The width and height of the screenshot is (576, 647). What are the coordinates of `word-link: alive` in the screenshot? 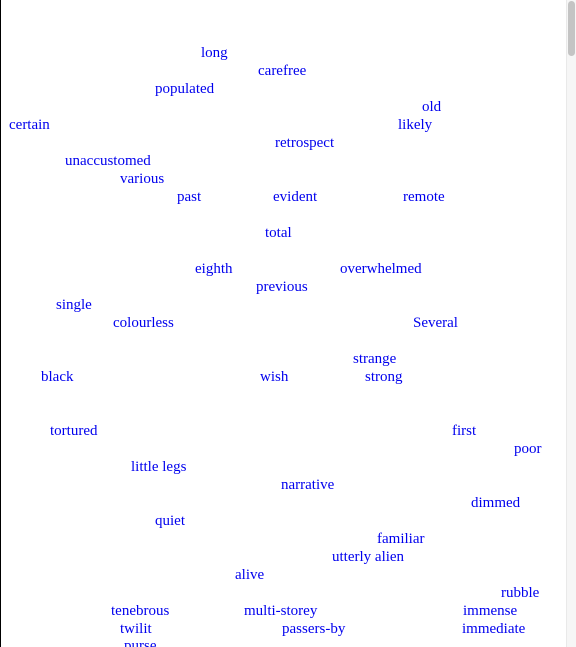 It's located at (250, 575).